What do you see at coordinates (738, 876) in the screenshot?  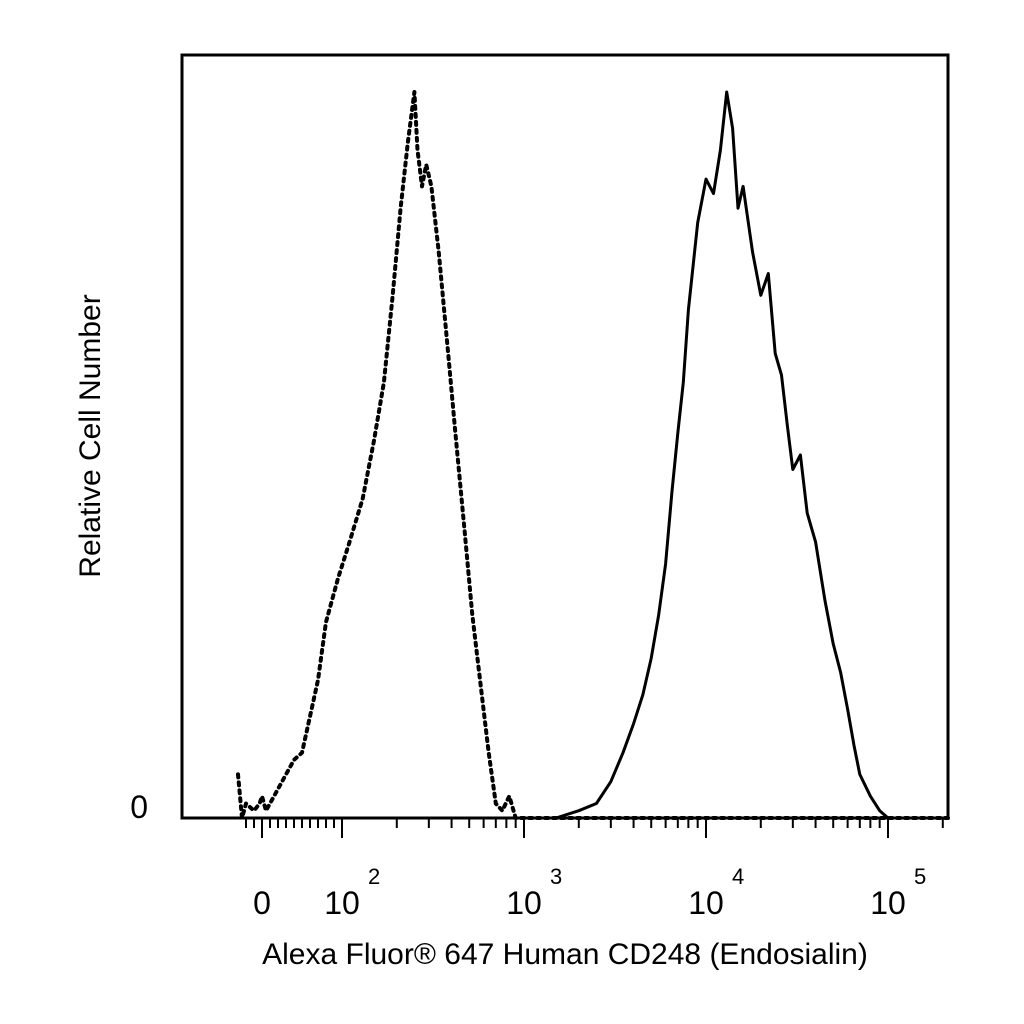 I see `x-tick-exponent: 4` at bounding box center [738, 876].